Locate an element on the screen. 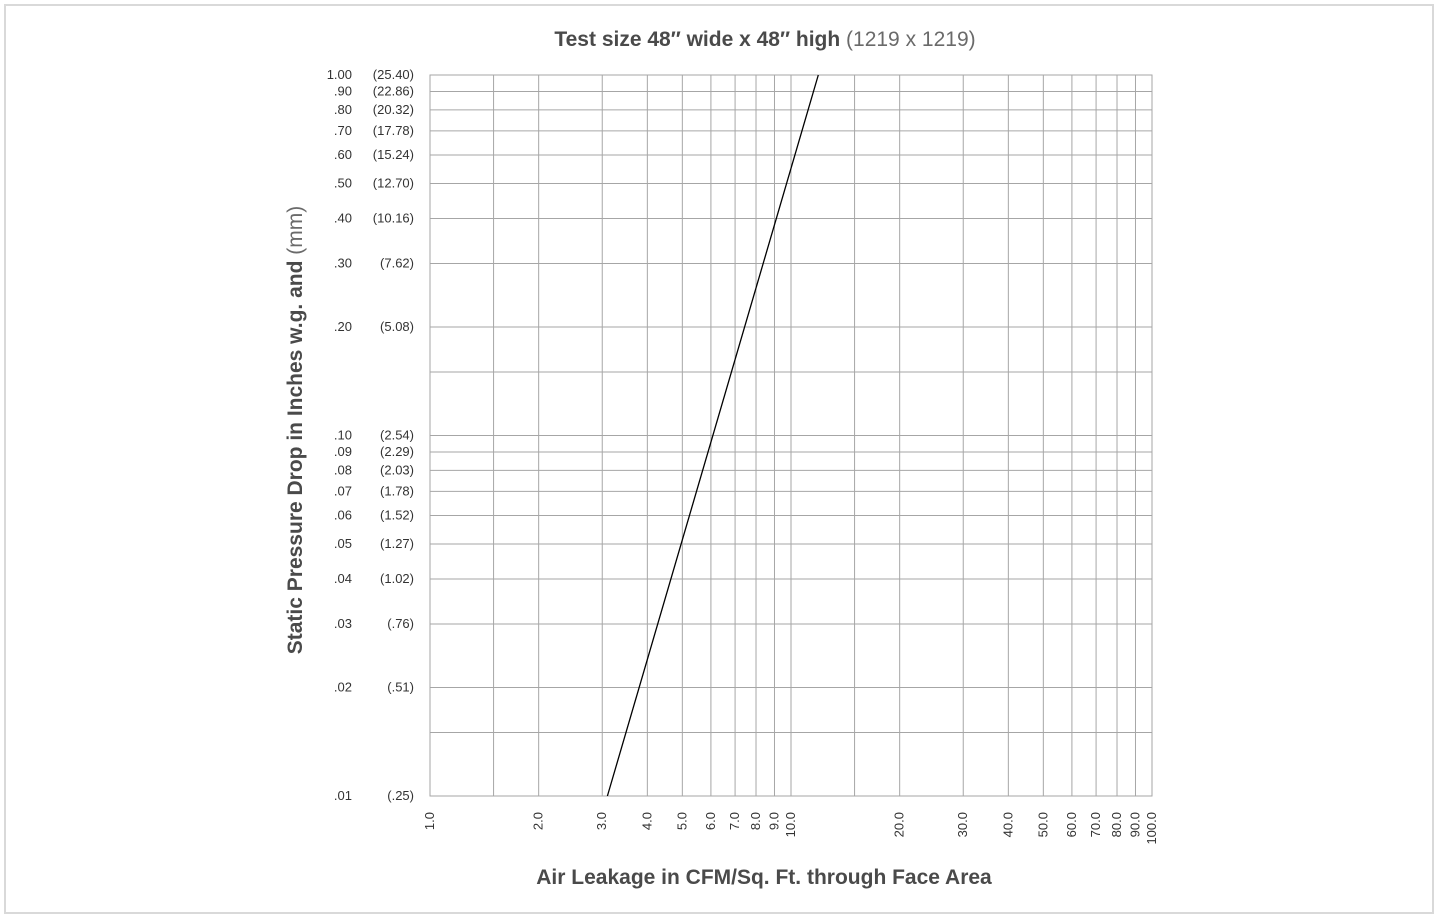 This screenshot has width=1442, height=920. x-tick-label: 80.0 is located at coordinates (1116, 824).